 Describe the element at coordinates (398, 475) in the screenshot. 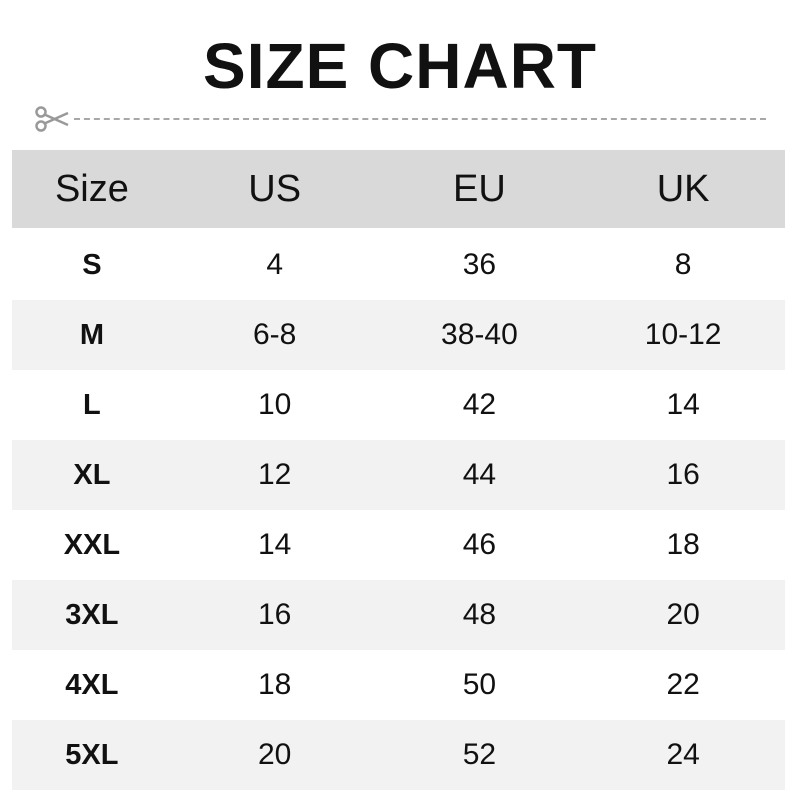

I see `table-row: XL 12 44 16` at that location.